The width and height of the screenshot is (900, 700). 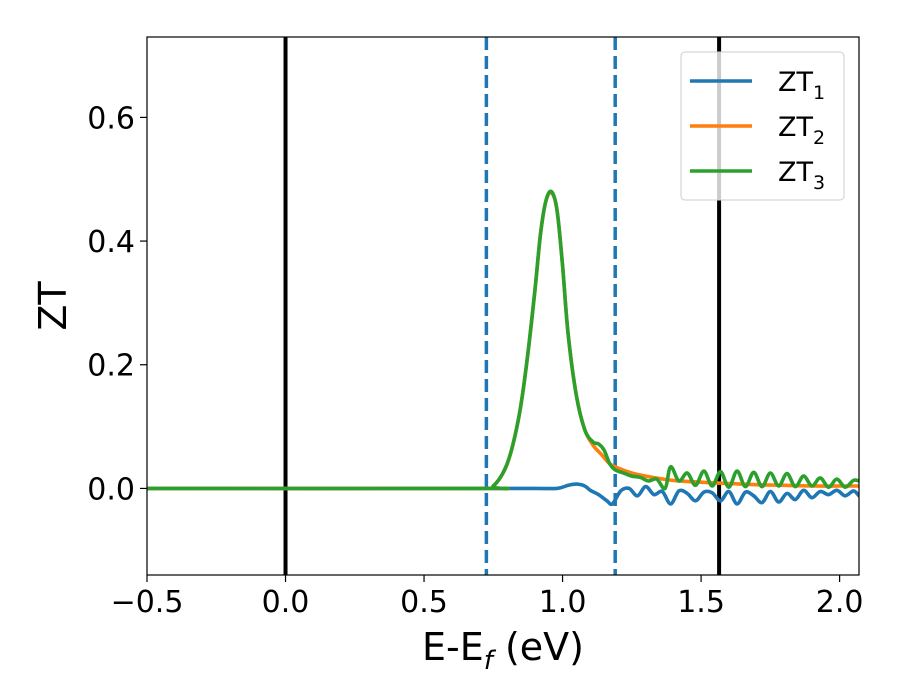 What do you see at coordinates (801, 85) in the screenshot?
I see `legend-label-zt1: ZT1` at bounding box center [801, 85].